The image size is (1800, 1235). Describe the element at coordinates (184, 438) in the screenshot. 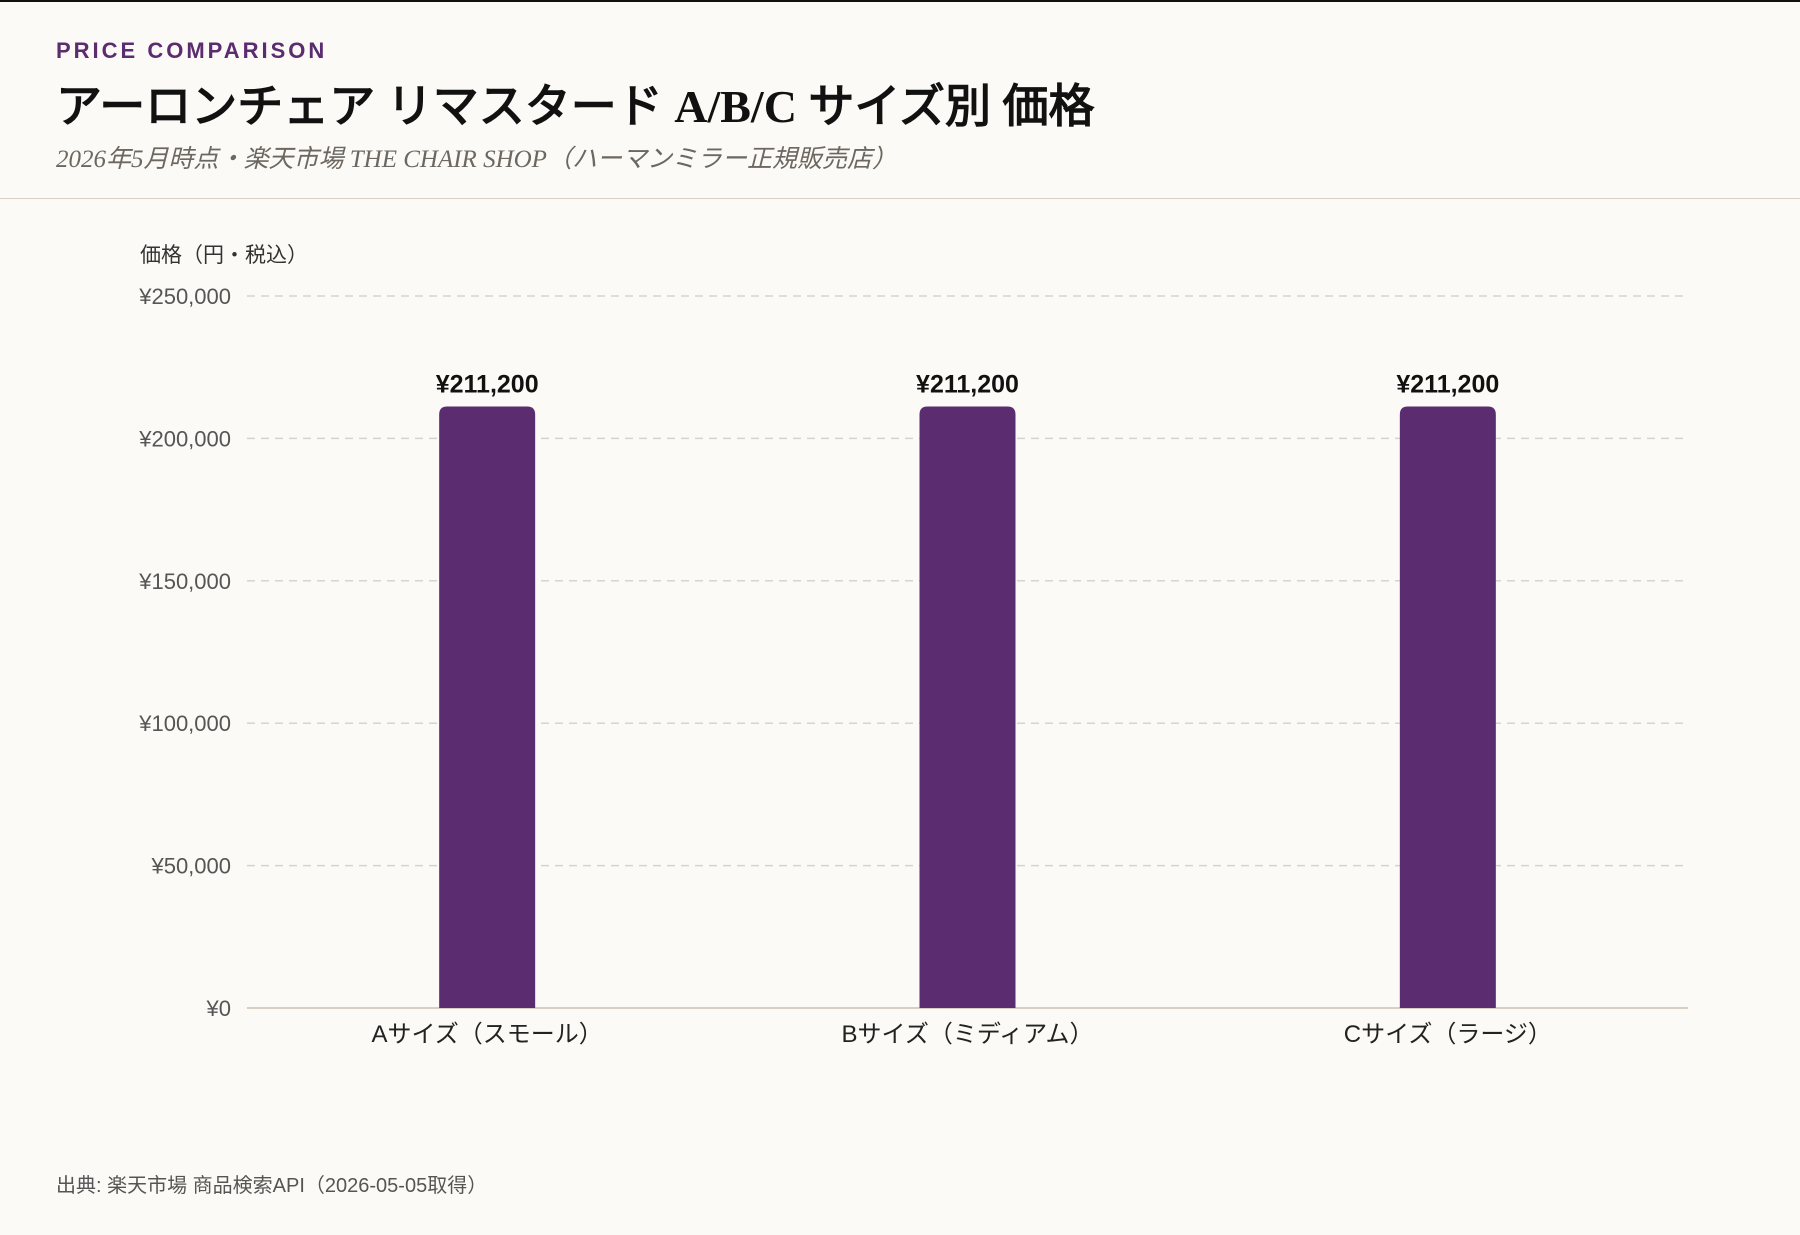

I see `y-tick-label: ¥200,000` at that location.